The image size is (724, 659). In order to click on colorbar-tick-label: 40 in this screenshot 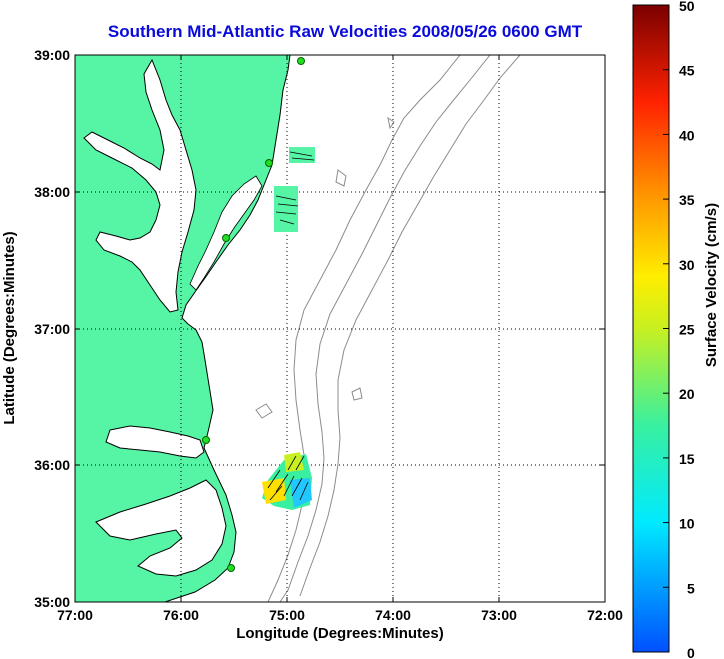, I will do `click(687, 135)`.